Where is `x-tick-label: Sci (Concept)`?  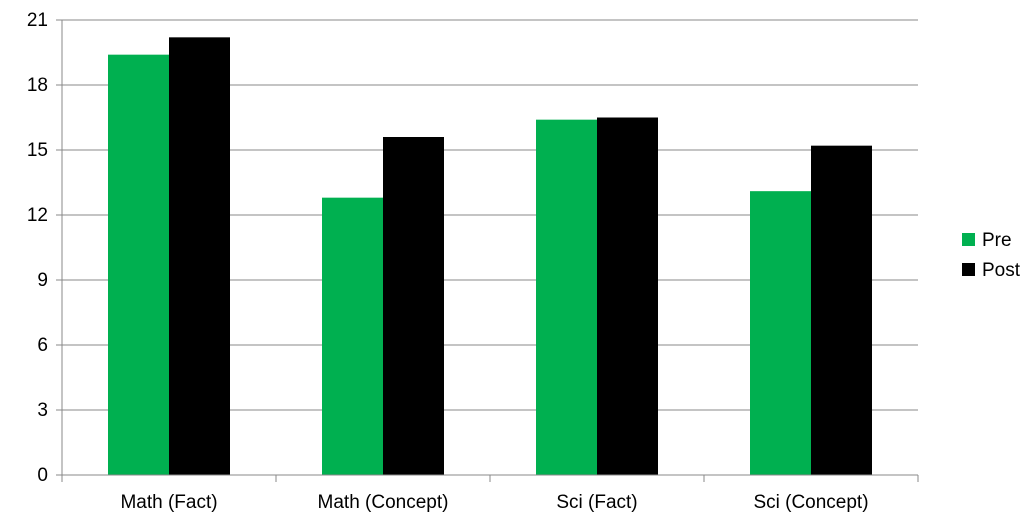
x-tick-label: Sci (Concept) is located at coordinates (810, 502).